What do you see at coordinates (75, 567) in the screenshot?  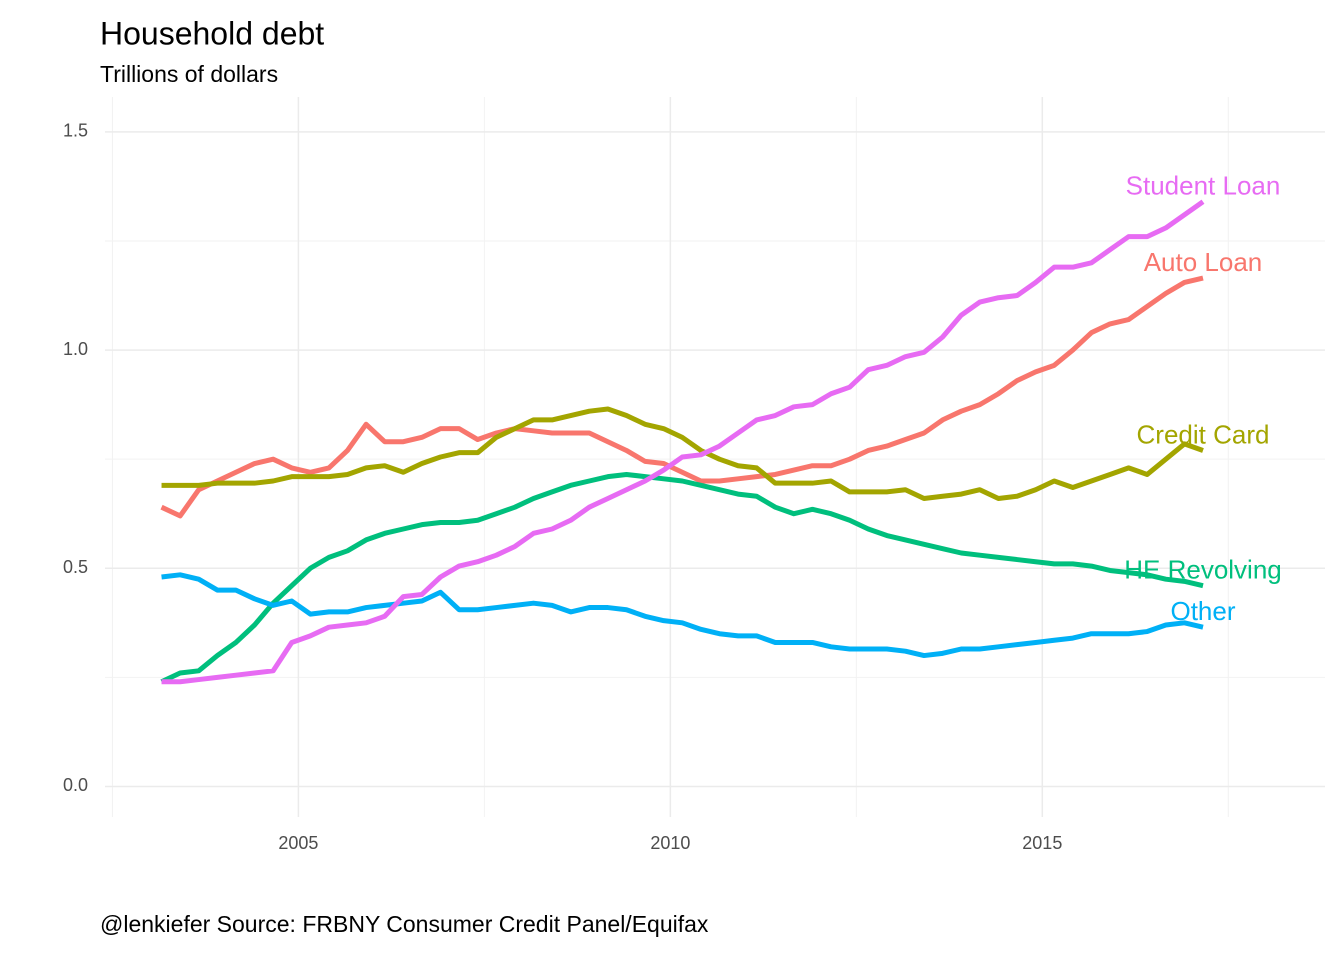 I see `y-tick-label: 0.5` at bounding box center [75, 567].